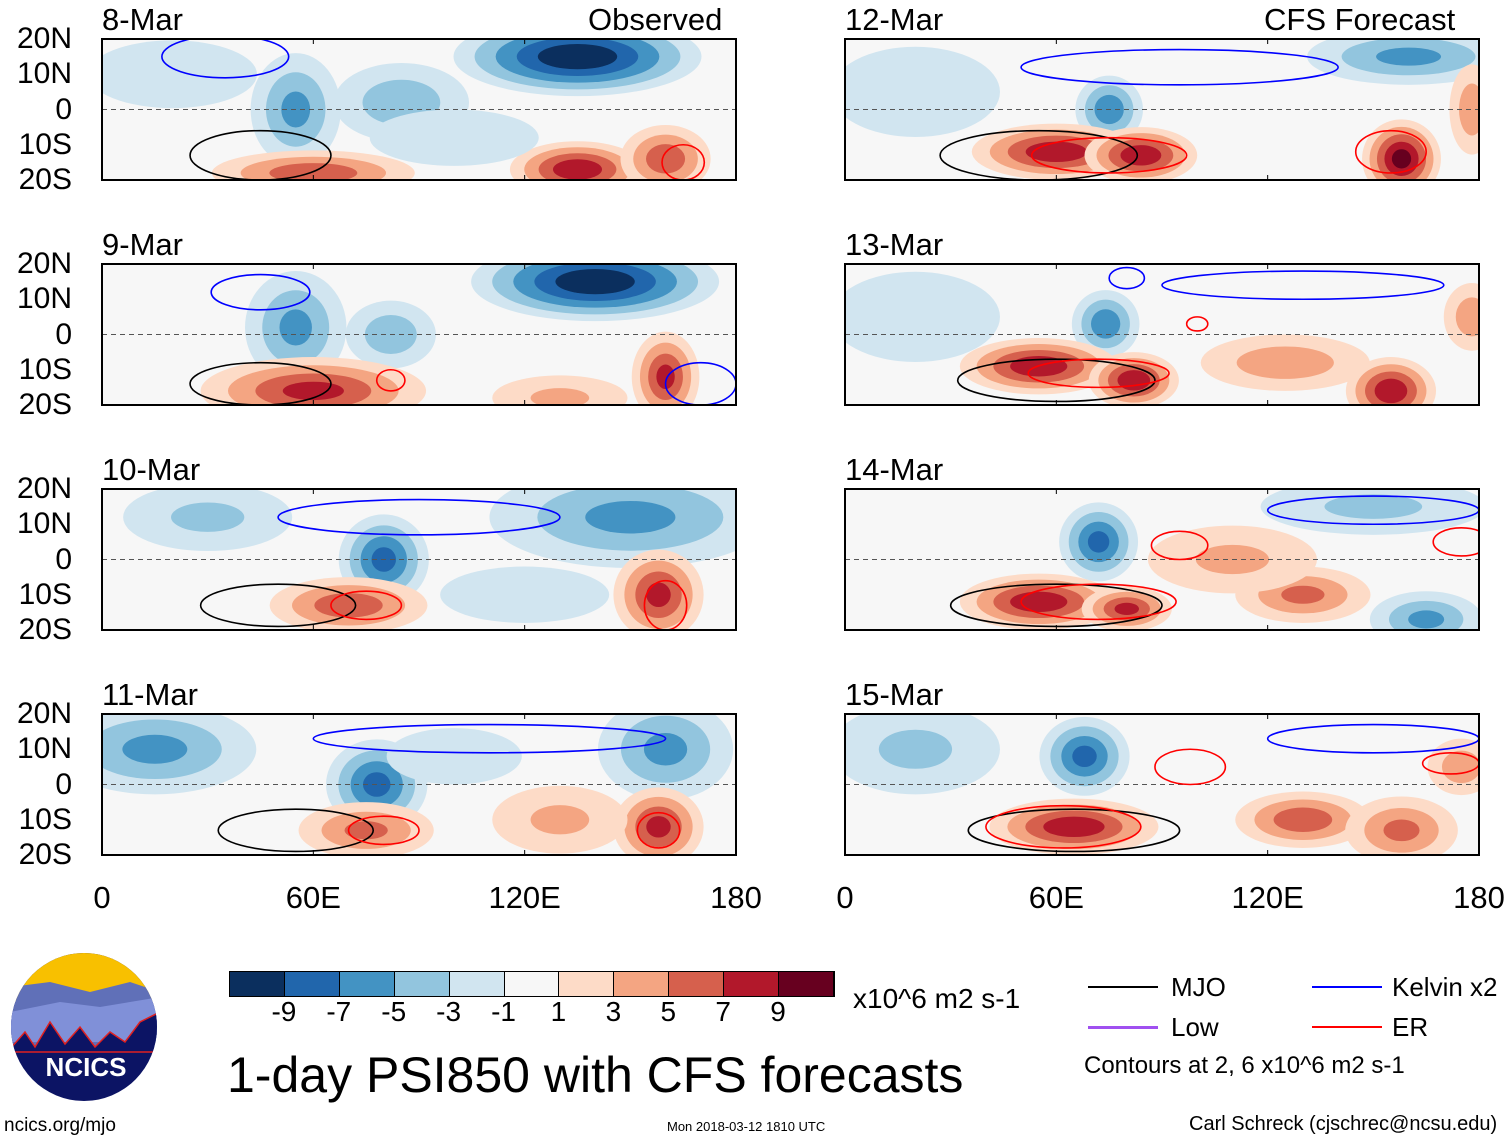  What do you see at coordinates (150, 694) in the screenshot?
I see `panel-date: 11-Mar` at bounding box center [150, 694].